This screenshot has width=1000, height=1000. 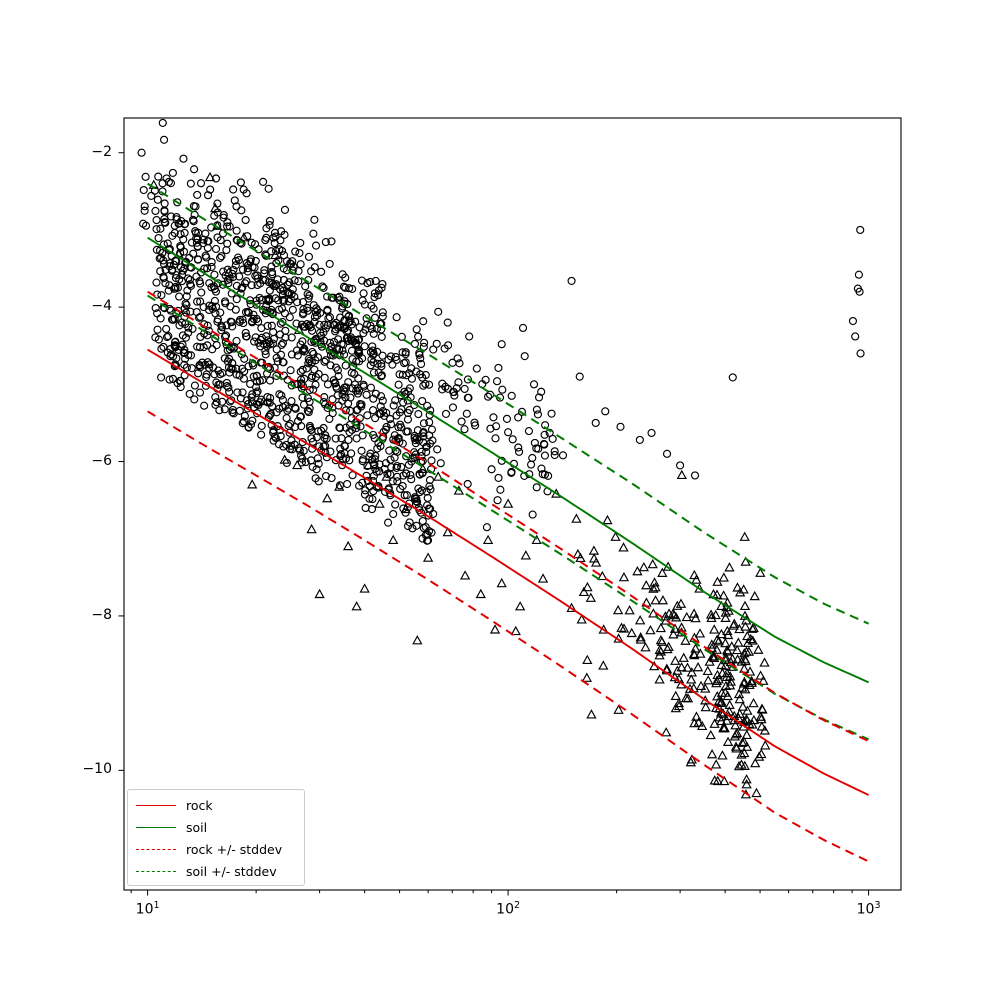 I want to click on legend-item-rock-stddev: rock +/- stddev, so click(x=220, y=850).